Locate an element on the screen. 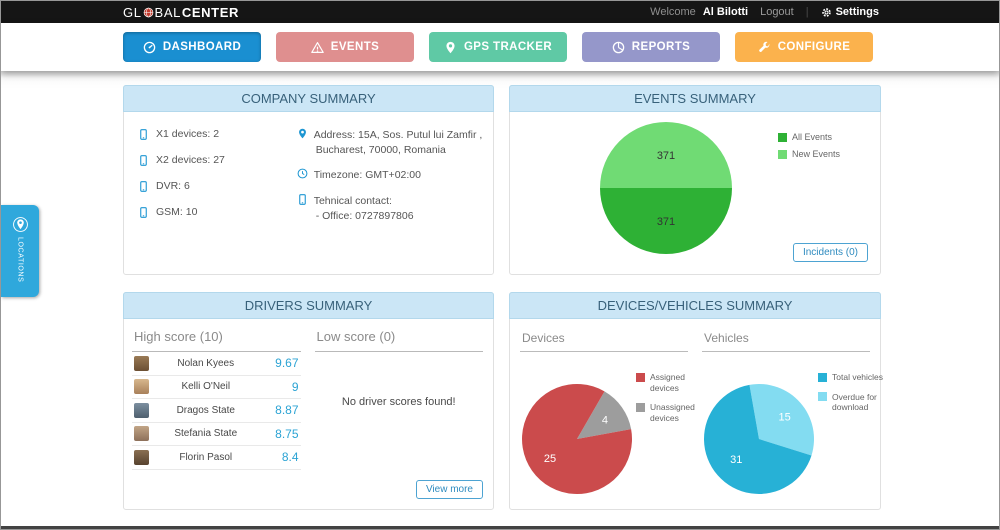 This screenshot has height=530, width=1000. vehicles-chart-area: 15 31 Total vehicles Overdue for download is located at coordinates (792, 430).